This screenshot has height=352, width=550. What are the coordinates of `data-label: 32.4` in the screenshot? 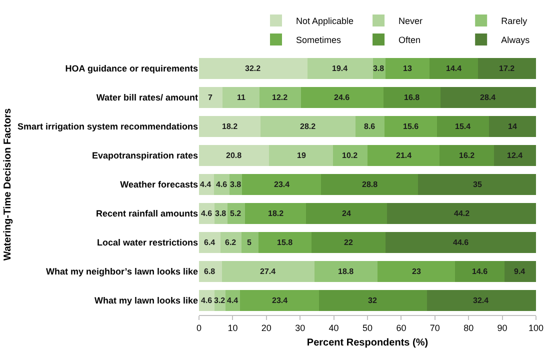 It's located at (481, 300).